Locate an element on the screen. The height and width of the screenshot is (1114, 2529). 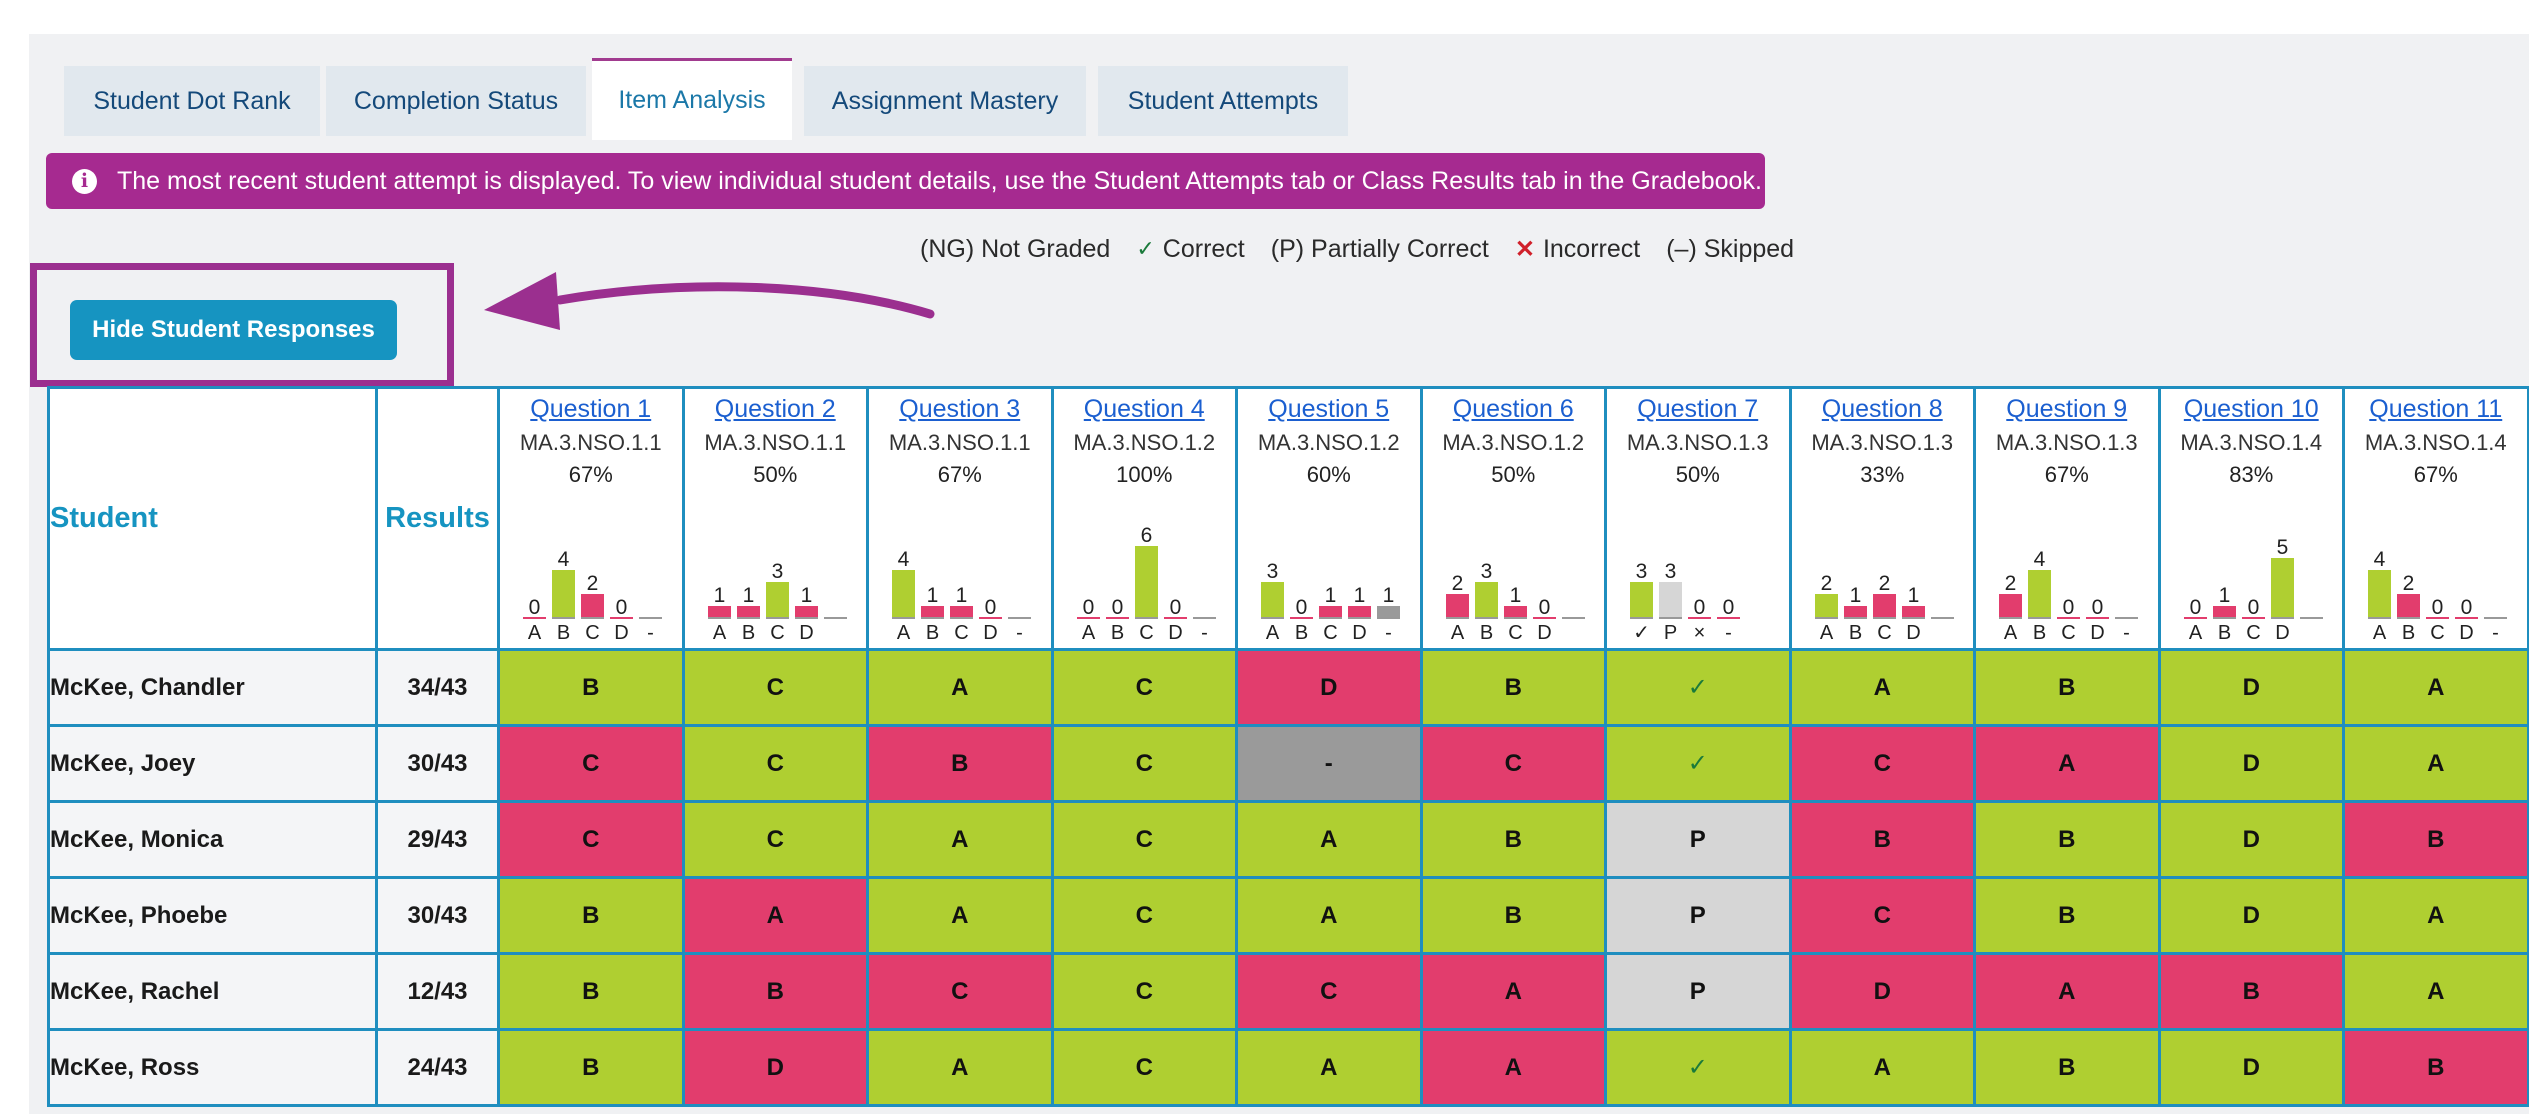
question-header: Question 4 MA.3.NSO.1.2 100% 0 A 0 B 6 C 0 D - is located at coordinates (1144, 518).